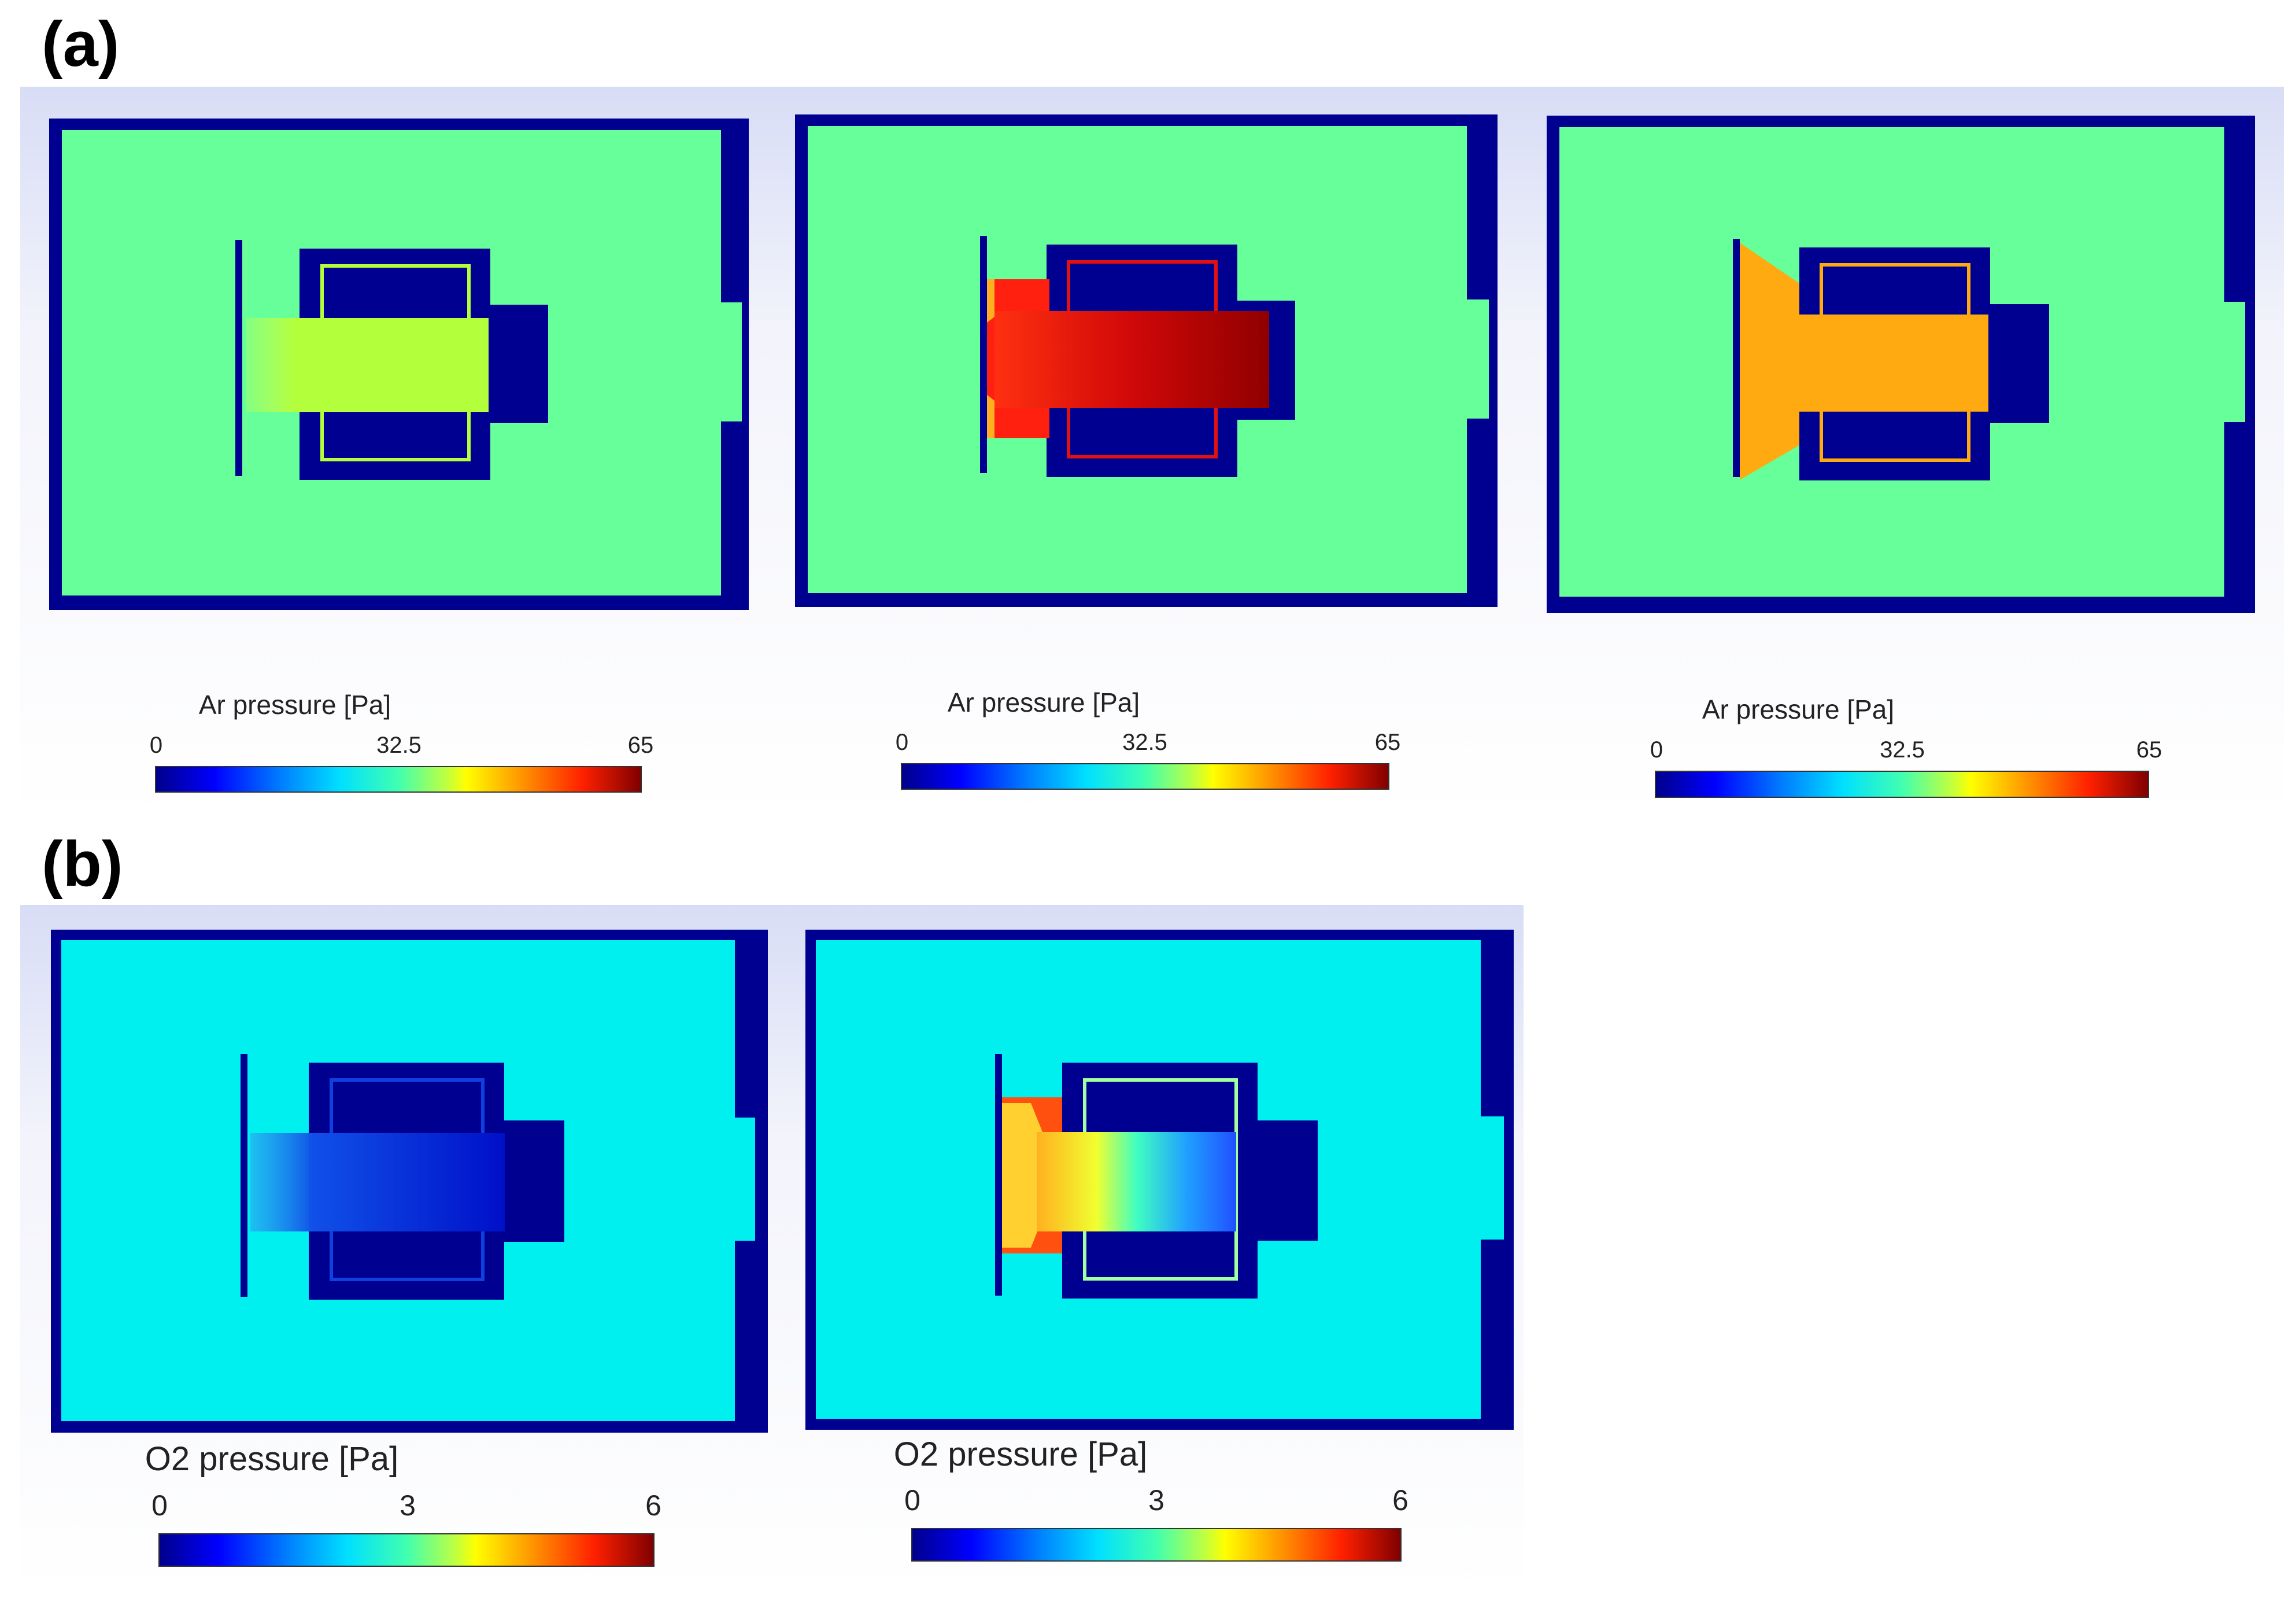 The height and width of the screenshot is (1598, 2296). What do you see at coordinates (990, 301) in the screenshot?
I see `plume-edge-top` at bounding box center [990, 301].